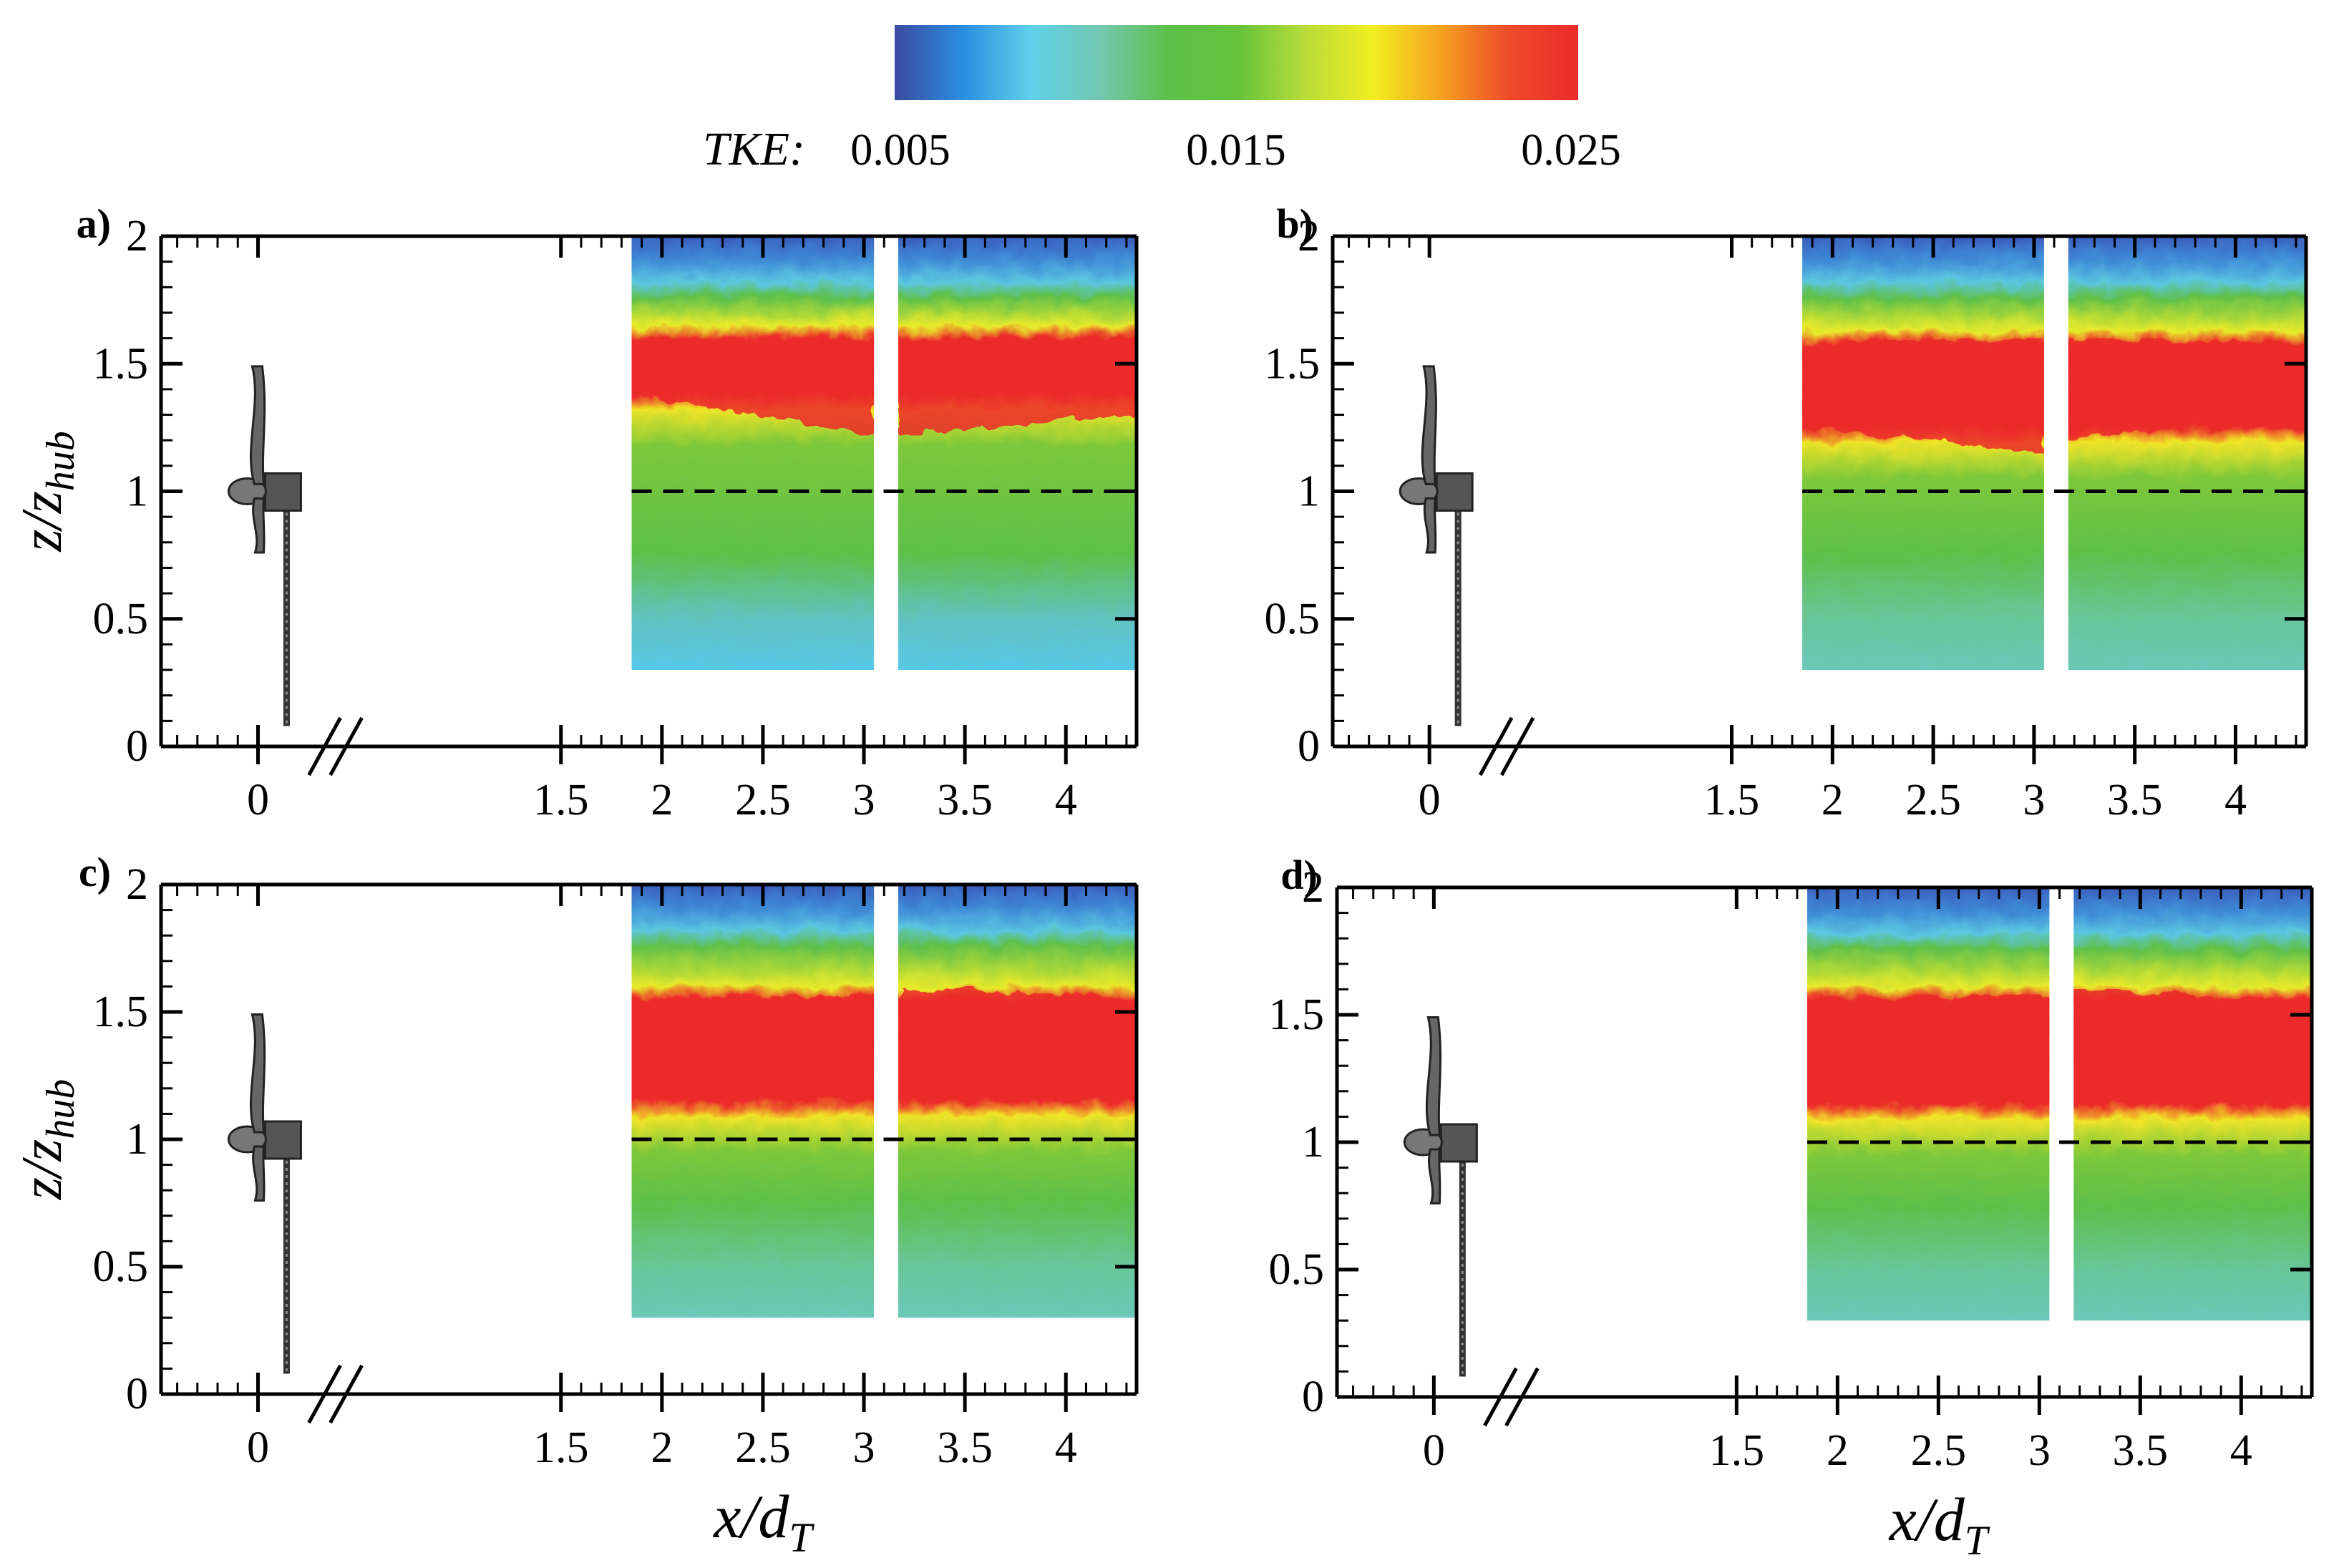 The height and width of the screenshot is (1568, 2339). What do you see at coordinates (1294, 223) in the screenshot?
I see `panel-label: b)` at bounding box center [1294, 223].